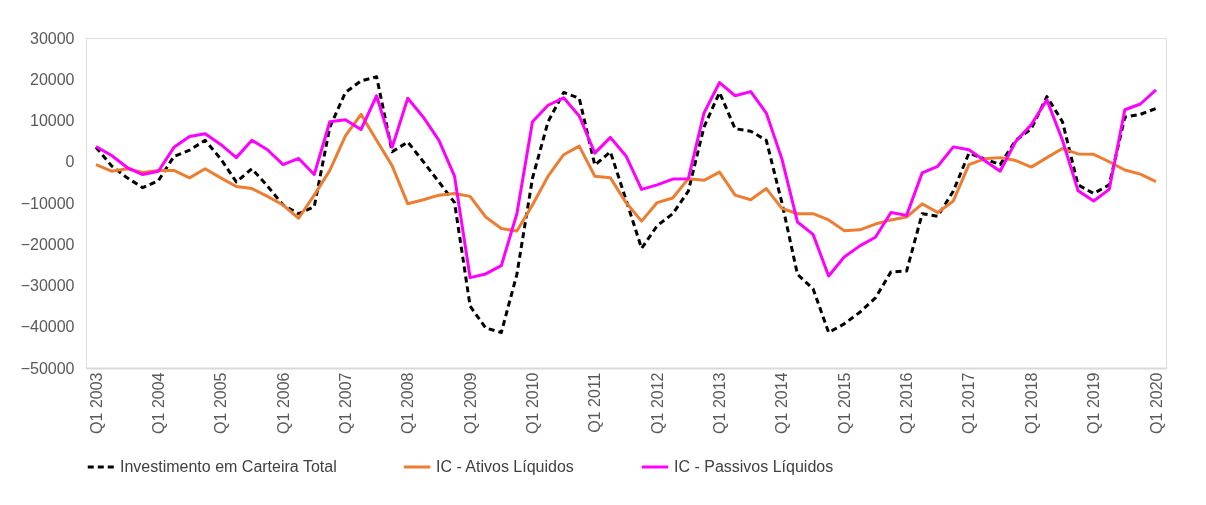 The width and height of the screenshot is (1206, 505). I want to click on legend-label: Investimento em Carteira Total, so click(228, 466).